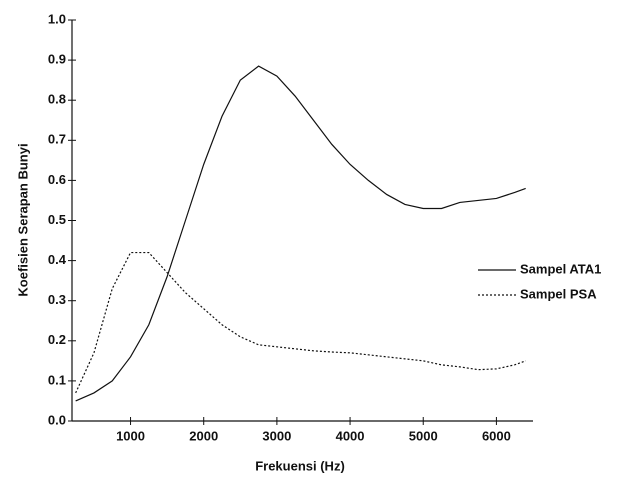 Image resolution: width=640 pixels, height=480 pixels. I want to click on y-tick-label: 0.1, so click(57, 379).